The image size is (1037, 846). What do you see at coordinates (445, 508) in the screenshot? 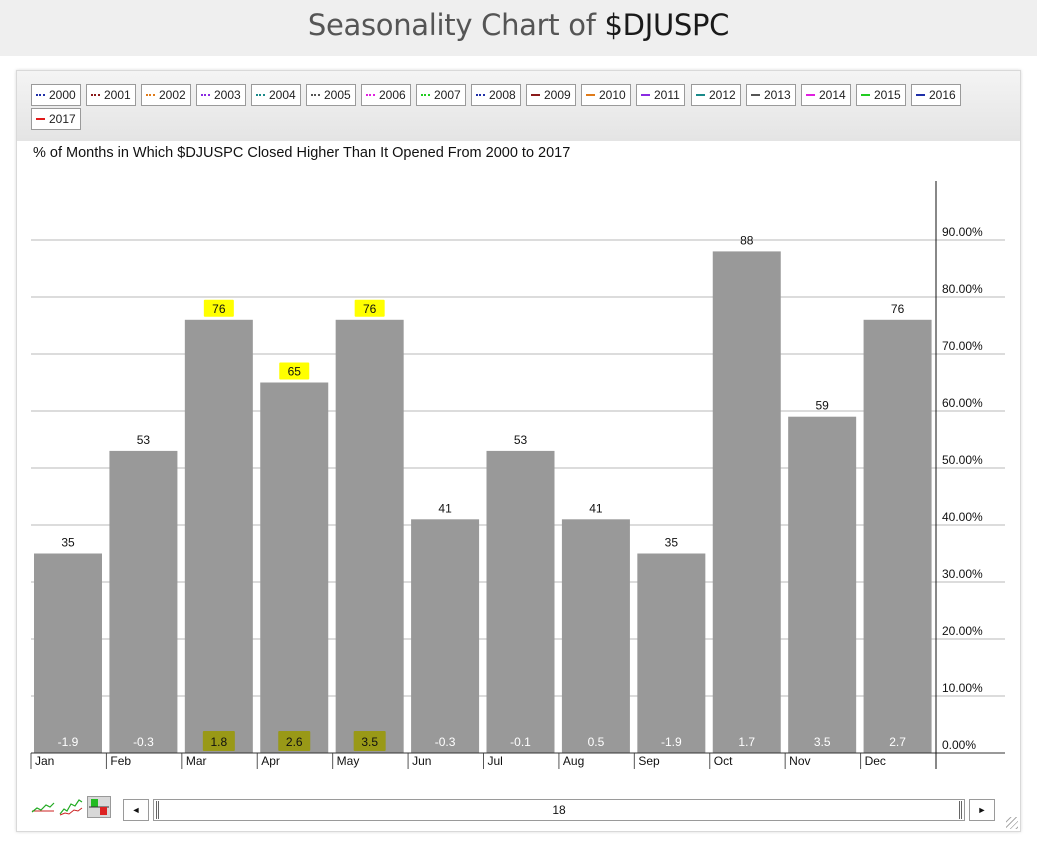
I see `bar-value-label: 41` at bounding box center [445, 508].